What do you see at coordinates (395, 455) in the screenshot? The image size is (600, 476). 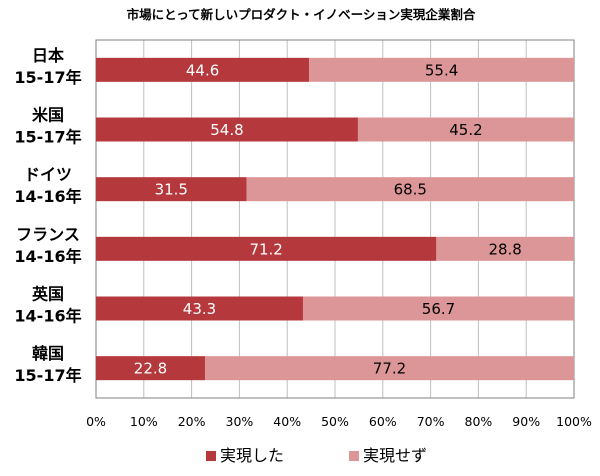 I see `legend-label: 実現せず` at bounding box center [395, 455].